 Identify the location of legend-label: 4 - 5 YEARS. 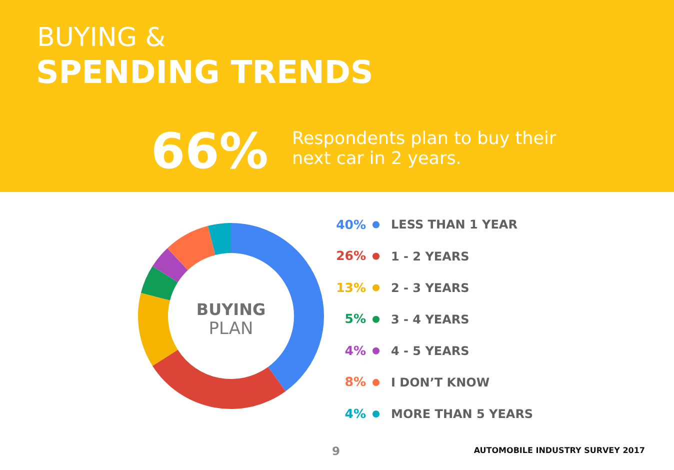
(430, 351).